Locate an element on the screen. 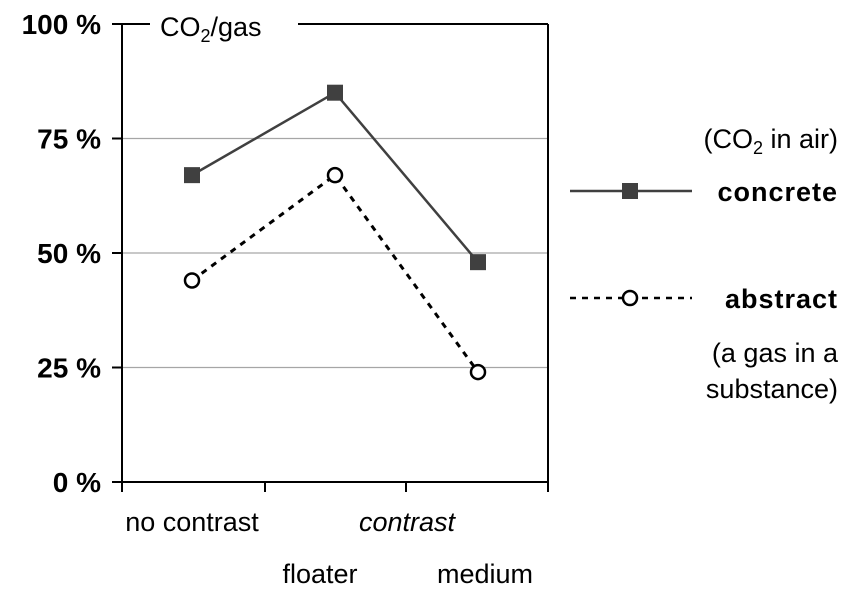 This screenshot has width=857, height=596. y-tick-label: 0 % is located at coordinates (77, 482).